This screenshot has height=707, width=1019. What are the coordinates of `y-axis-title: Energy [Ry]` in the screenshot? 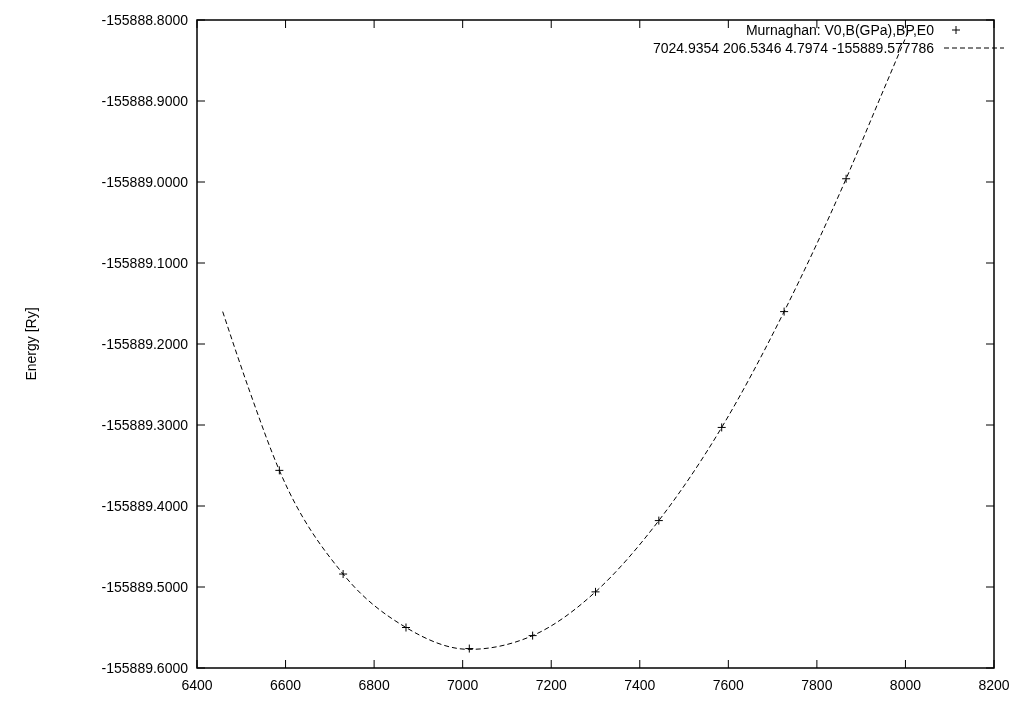 It's located at (31, 344).